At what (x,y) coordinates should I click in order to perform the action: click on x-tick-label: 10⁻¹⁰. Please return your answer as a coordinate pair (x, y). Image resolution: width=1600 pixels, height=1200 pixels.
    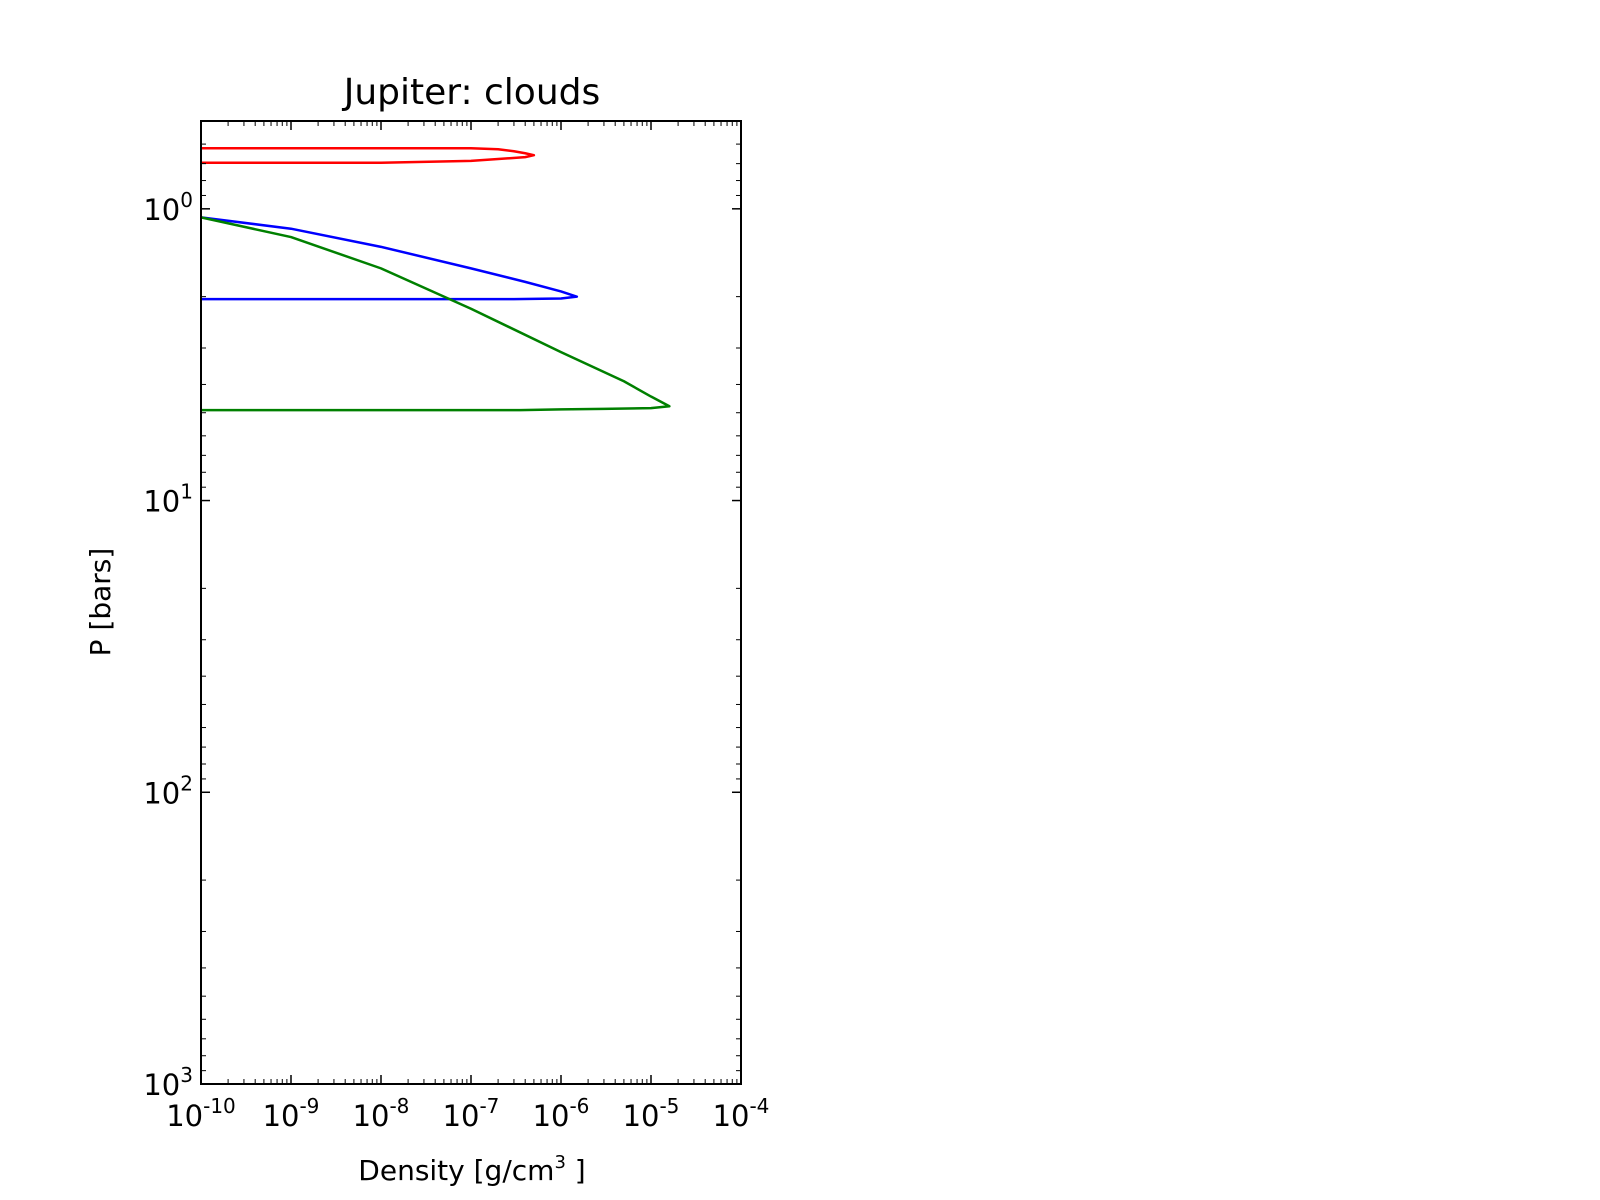
    Looking at the image, I should click on (201, 1113).